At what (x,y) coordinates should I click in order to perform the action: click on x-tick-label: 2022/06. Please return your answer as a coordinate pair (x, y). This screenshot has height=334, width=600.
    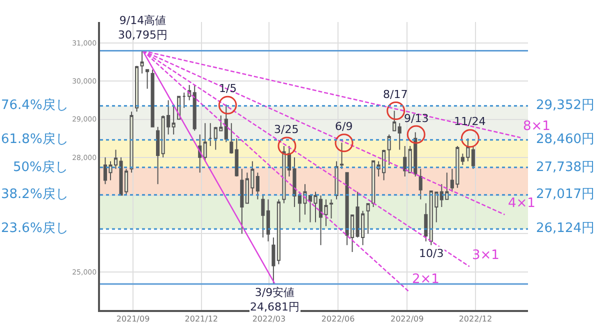
    Looking at the image, I should click on (338, 319).